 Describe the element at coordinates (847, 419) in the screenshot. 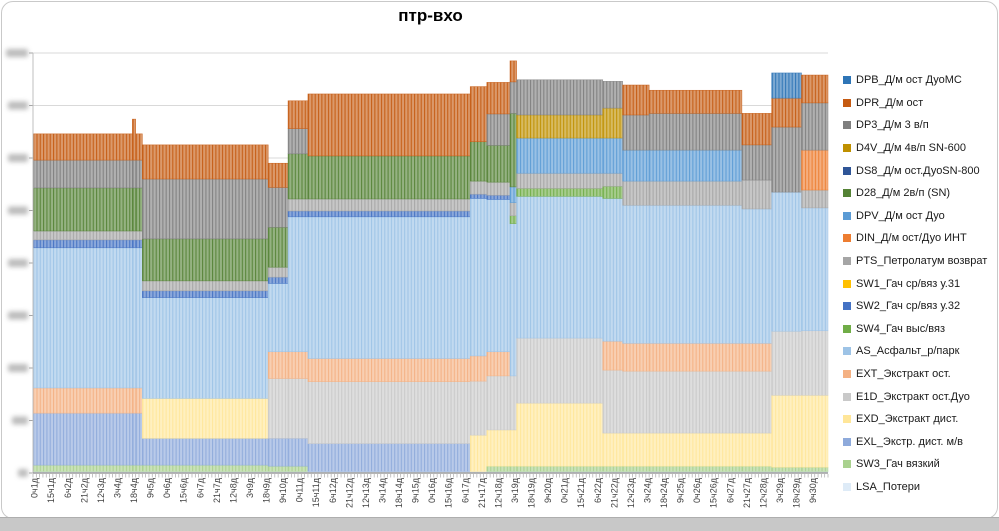

I see `legend-swatch-EXD` at that location.